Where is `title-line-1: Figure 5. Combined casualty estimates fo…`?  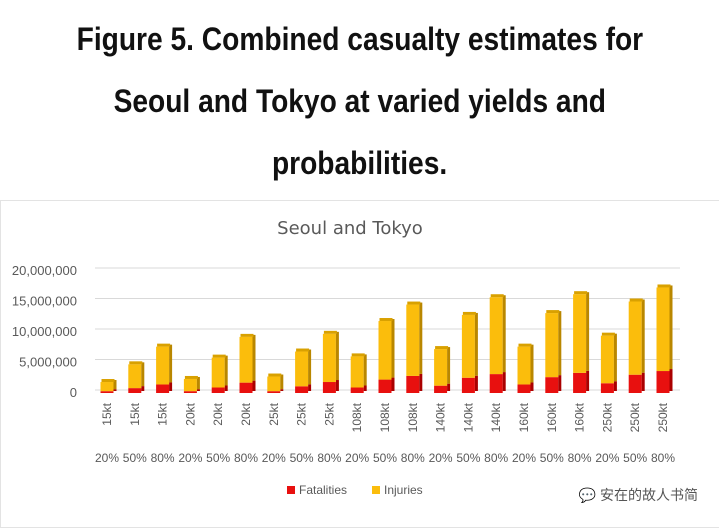 title-line-1: Figure 5. Combined casualty estimates fo… is located at coordinates (360, 39).